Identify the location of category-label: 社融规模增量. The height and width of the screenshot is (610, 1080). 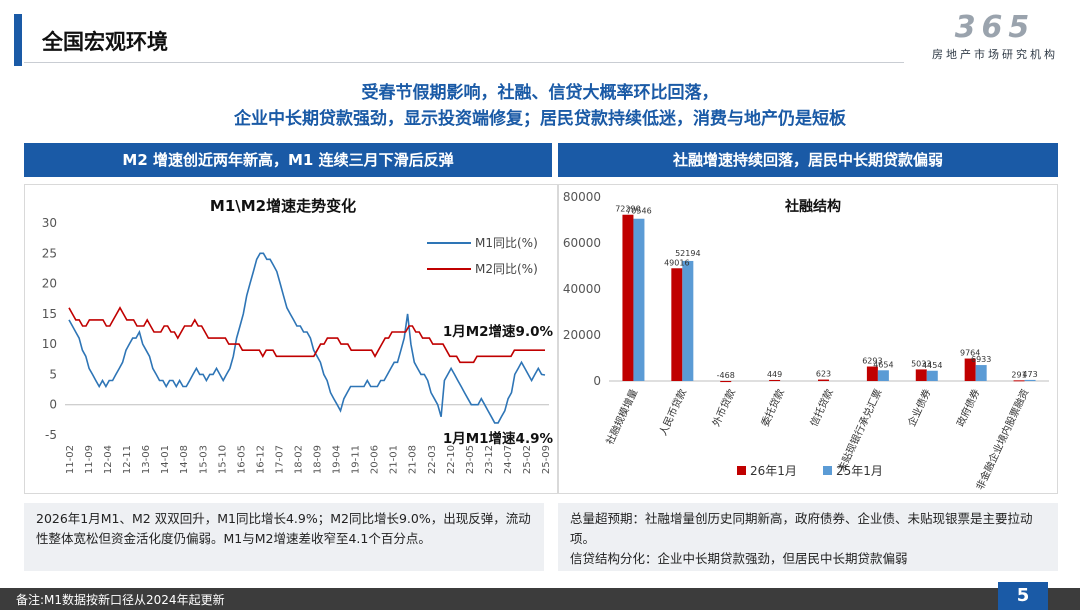
(621, 417).